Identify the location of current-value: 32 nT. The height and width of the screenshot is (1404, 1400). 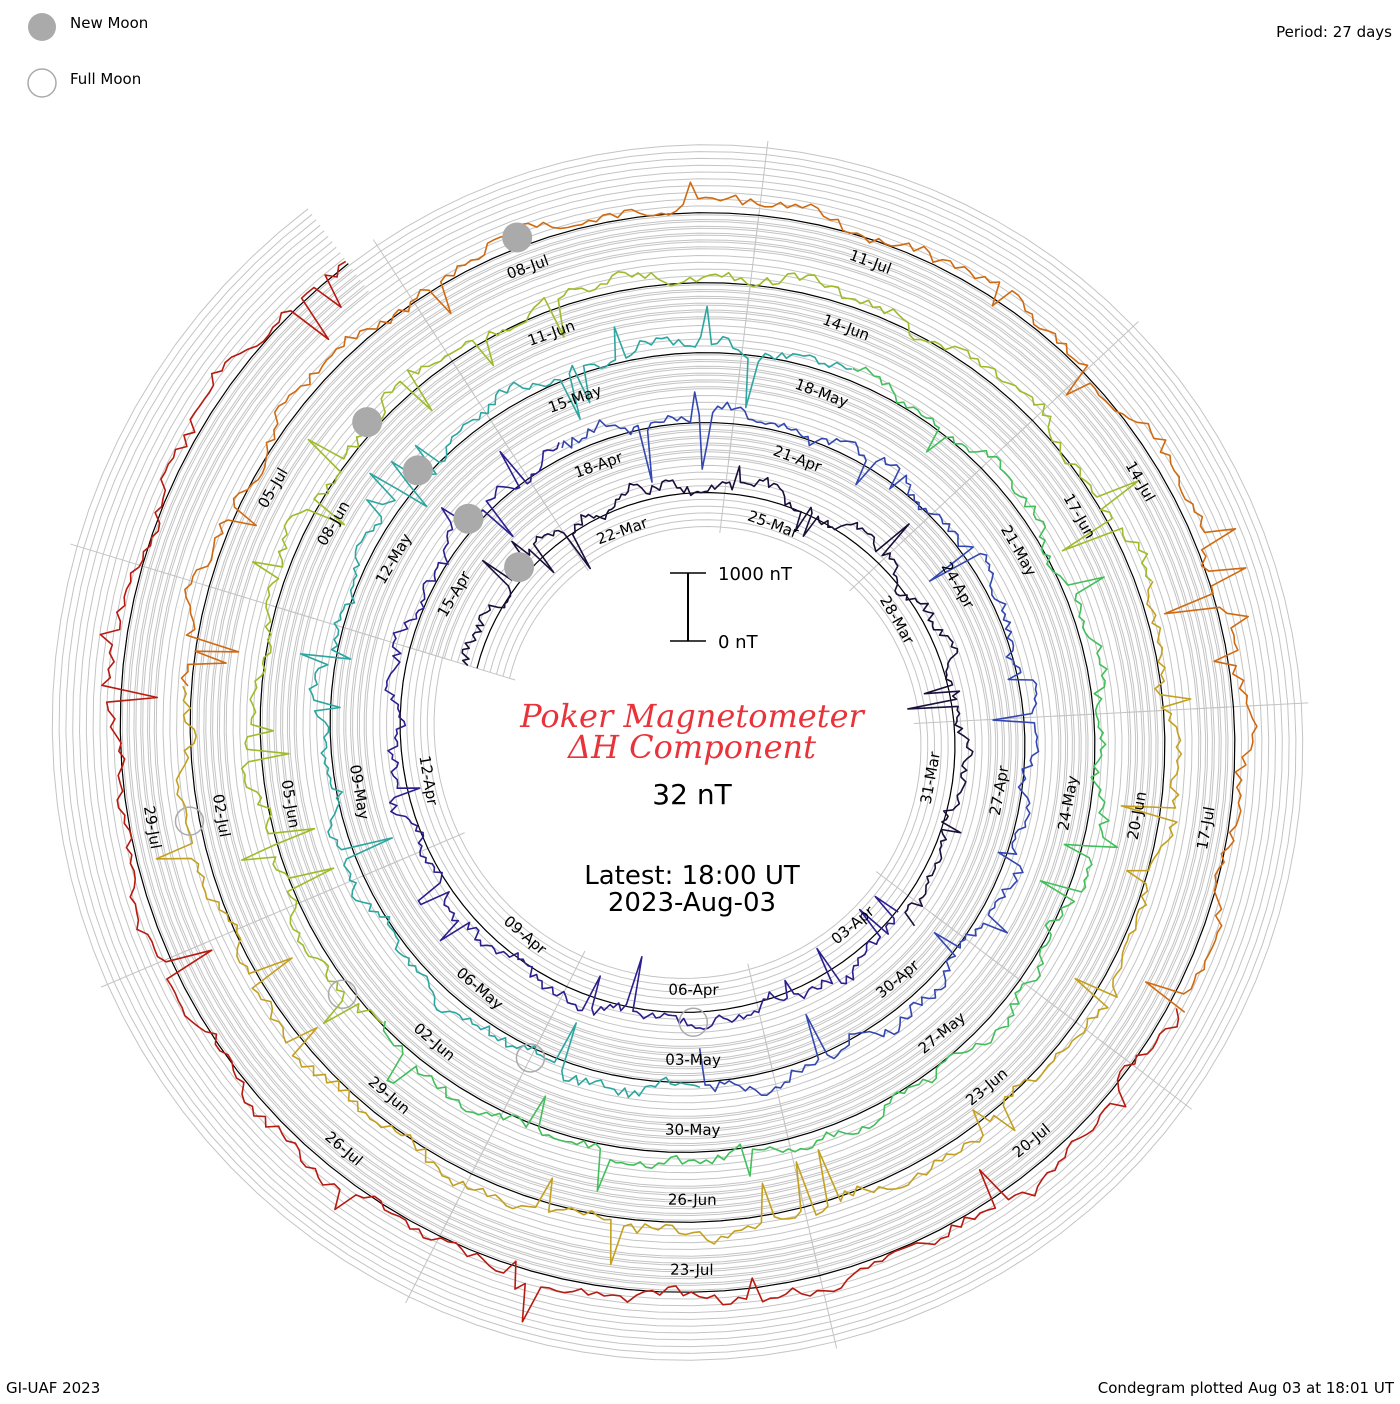
(692, 794).